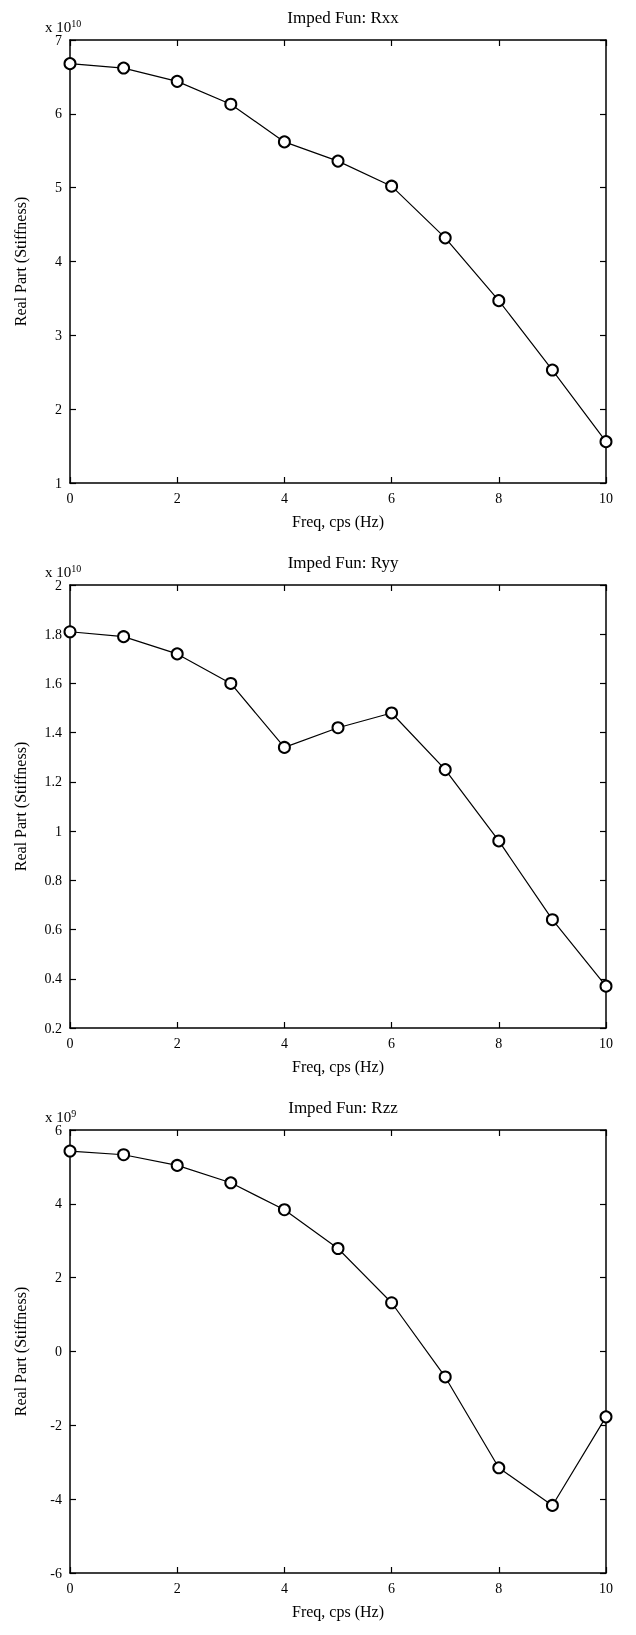 This screenshot has height=1635, width=636. What do you see at coordinates (56, 1499) in the screenshot?
I see `y-tick-label: -4` at bounding box center [56, 1499].